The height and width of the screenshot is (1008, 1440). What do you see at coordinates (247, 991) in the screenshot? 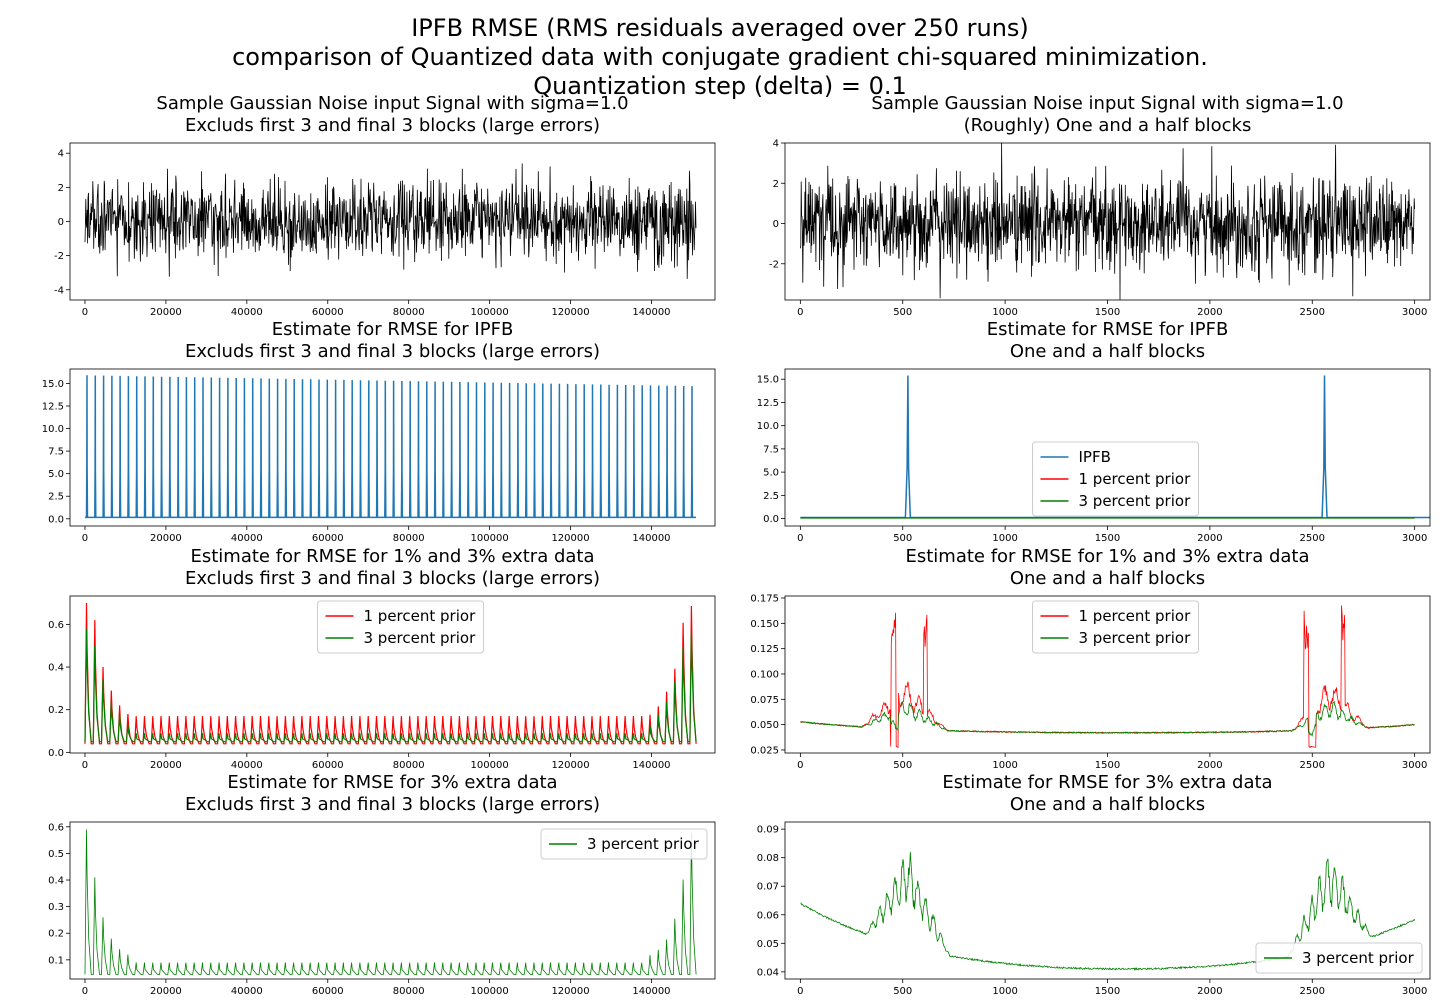
I see `x-tick-label: 40000` at bounding box center [247, 991].